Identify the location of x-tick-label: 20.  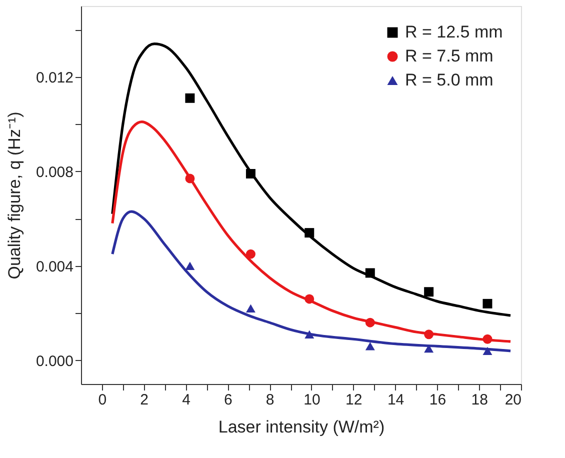
(513, 400).